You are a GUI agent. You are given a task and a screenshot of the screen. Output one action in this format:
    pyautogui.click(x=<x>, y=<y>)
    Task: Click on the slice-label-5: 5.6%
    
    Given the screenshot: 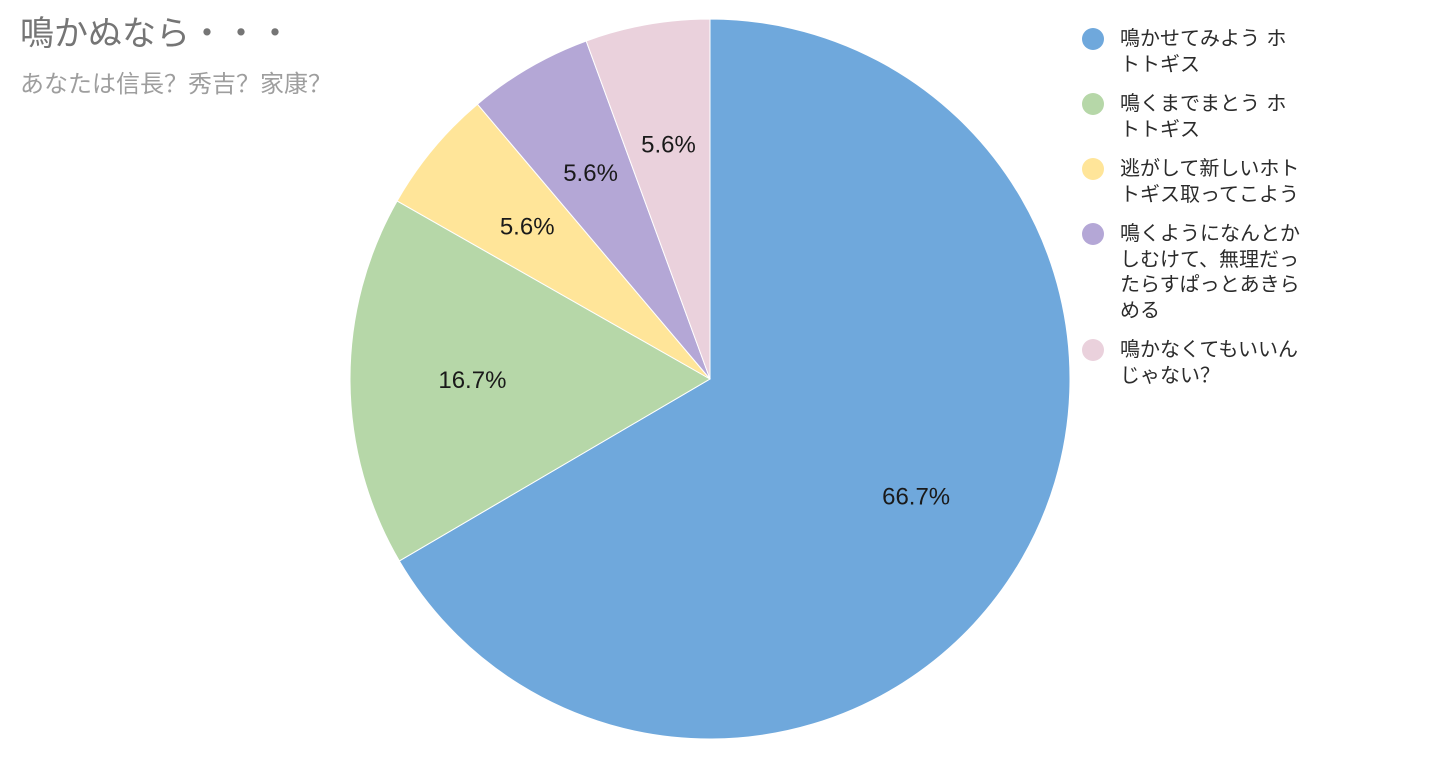 What is the action you would take?
    pyautogui.click(x=668, y=145)
    